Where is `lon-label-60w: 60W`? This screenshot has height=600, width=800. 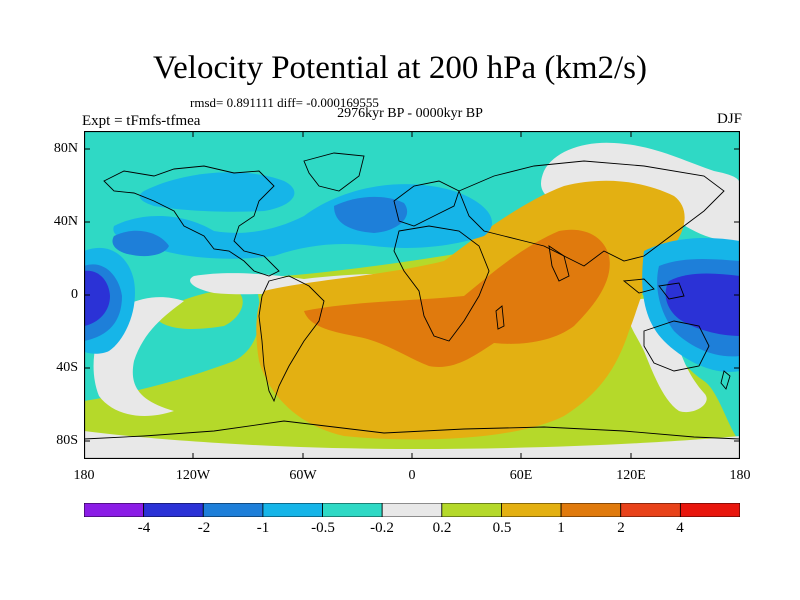
lon-label-60w: 60W is located at coordinates (303, 475).